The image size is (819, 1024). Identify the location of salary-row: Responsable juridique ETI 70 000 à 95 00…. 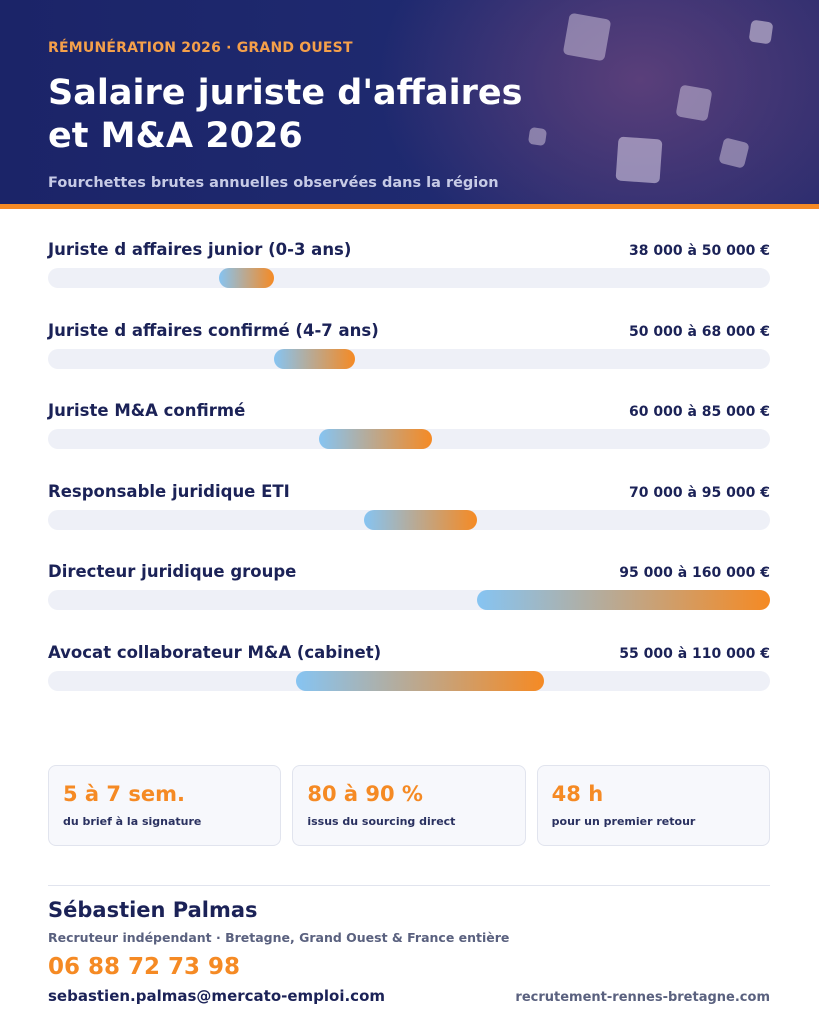
(409, 522).